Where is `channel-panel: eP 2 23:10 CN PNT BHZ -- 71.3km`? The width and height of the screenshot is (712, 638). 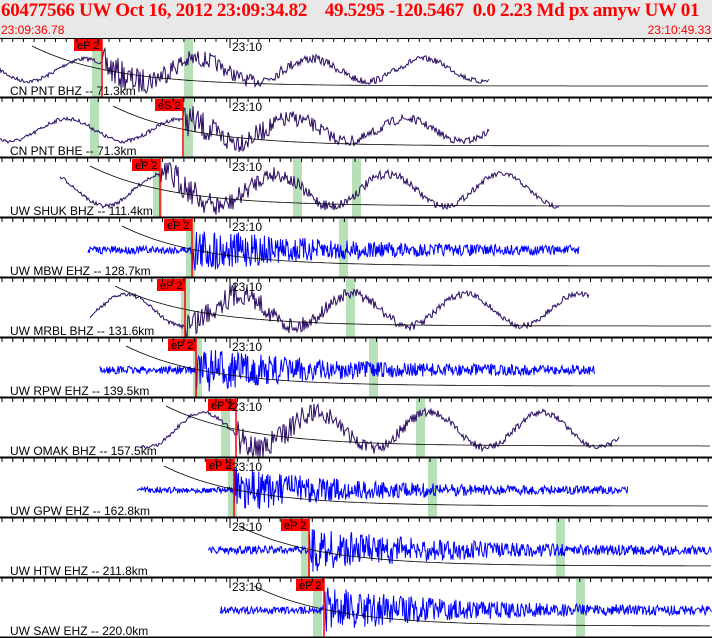
channel-panel: eP 2 23:10 CN PNT BHZ -- 71.3km is located at coordinates (356, 68).